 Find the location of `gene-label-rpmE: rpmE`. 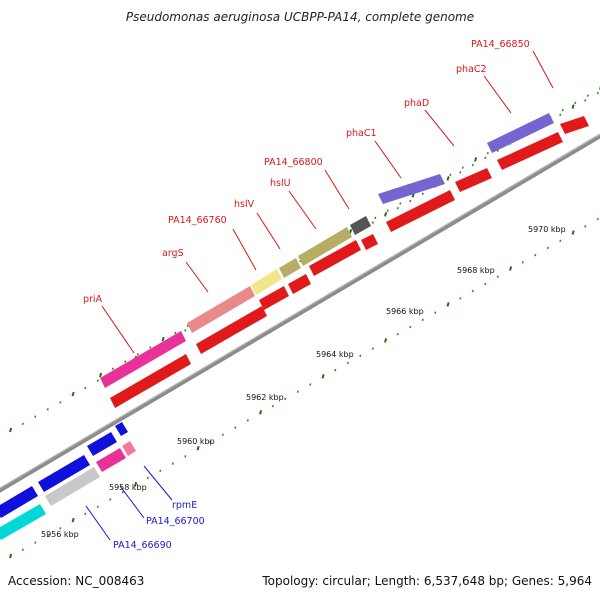

gene-label-rpmE: rpmE is located at coordinates (184, 505).